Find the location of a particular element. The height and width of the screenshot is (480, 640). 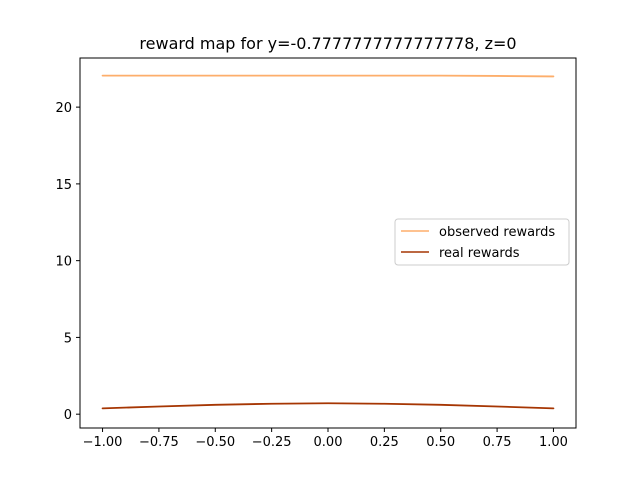

x-tick-label: 0.25 is located at coordinates (384, 442).